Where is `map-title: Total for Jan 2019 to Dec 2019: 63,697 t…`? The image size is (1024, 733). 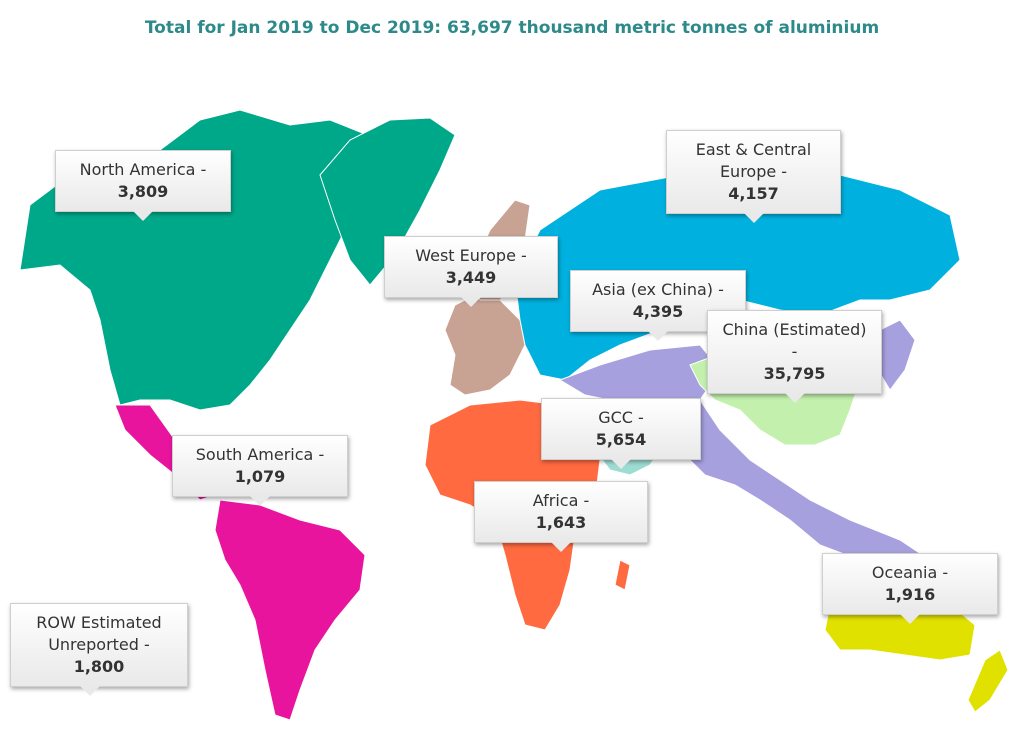 map-title: Total for Jan 2019 to Dec 2019: 63,697 t… is located at coordinates (512, 28).